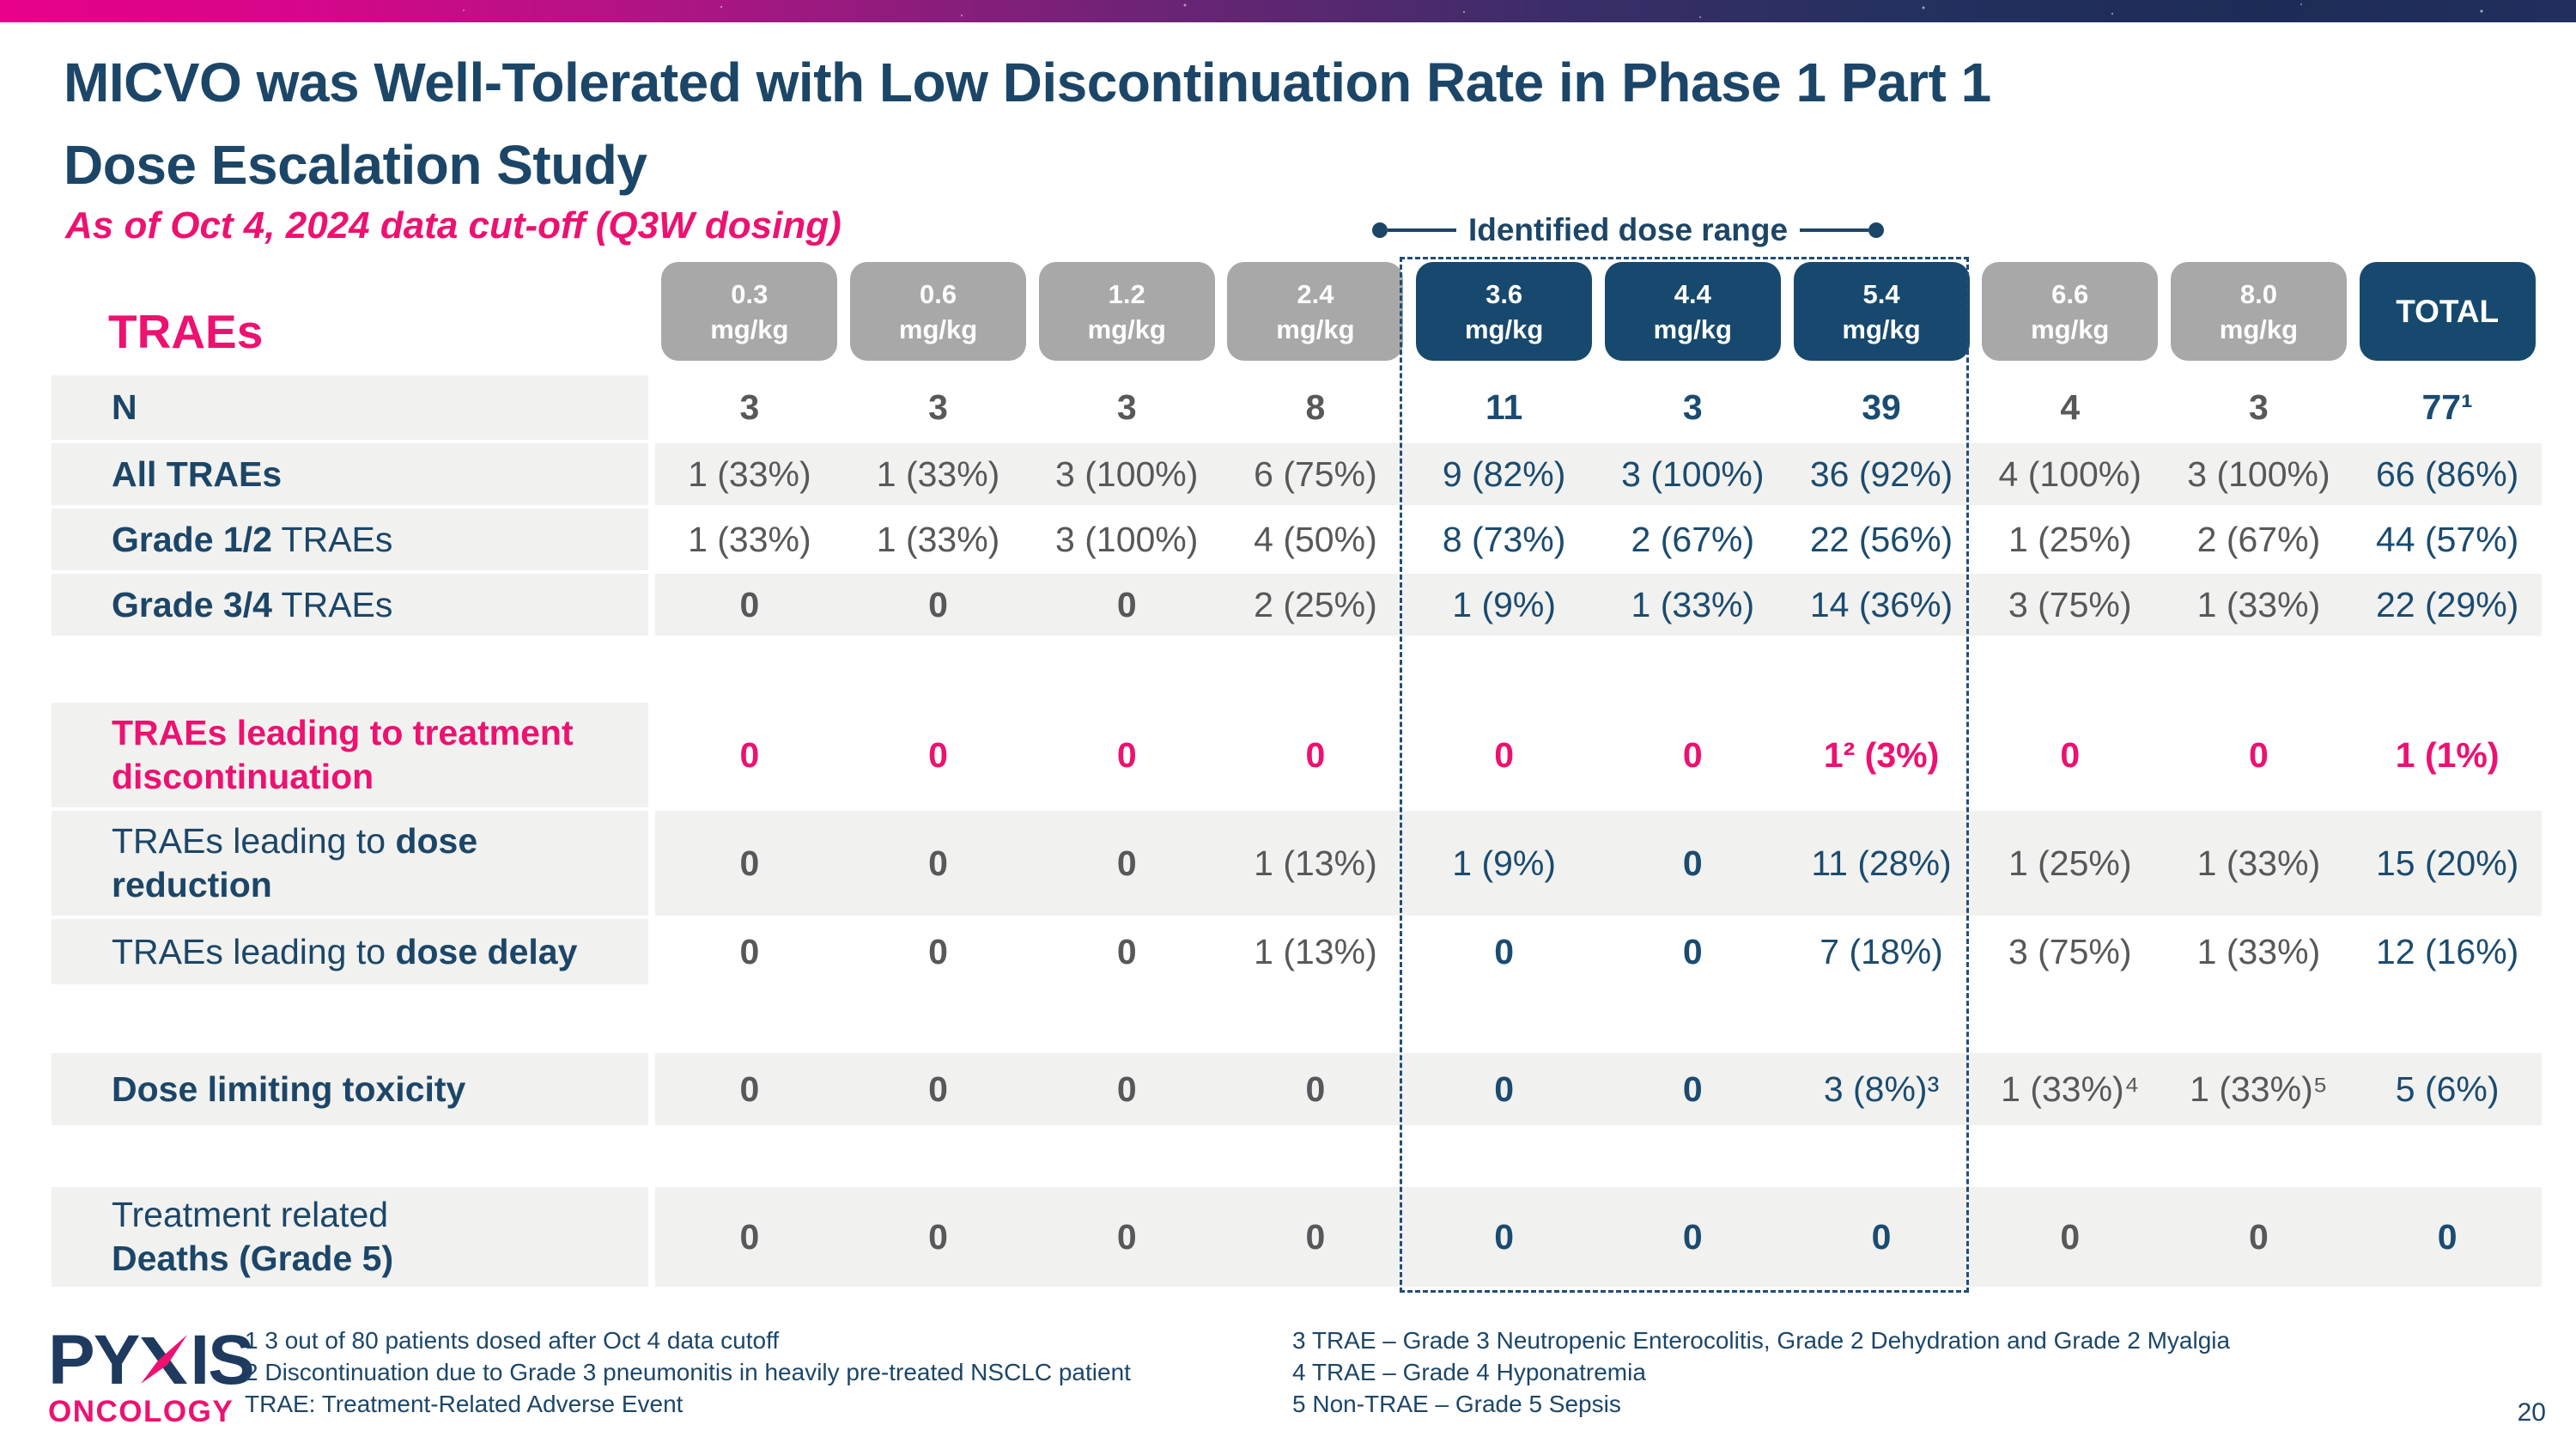 This screenshot has height=1449, width=2576. What do you see at coordinates (2070, 293) in the screenshot?
I see `dose-pill-label: 6.6` at bounding box center [2070, 293].